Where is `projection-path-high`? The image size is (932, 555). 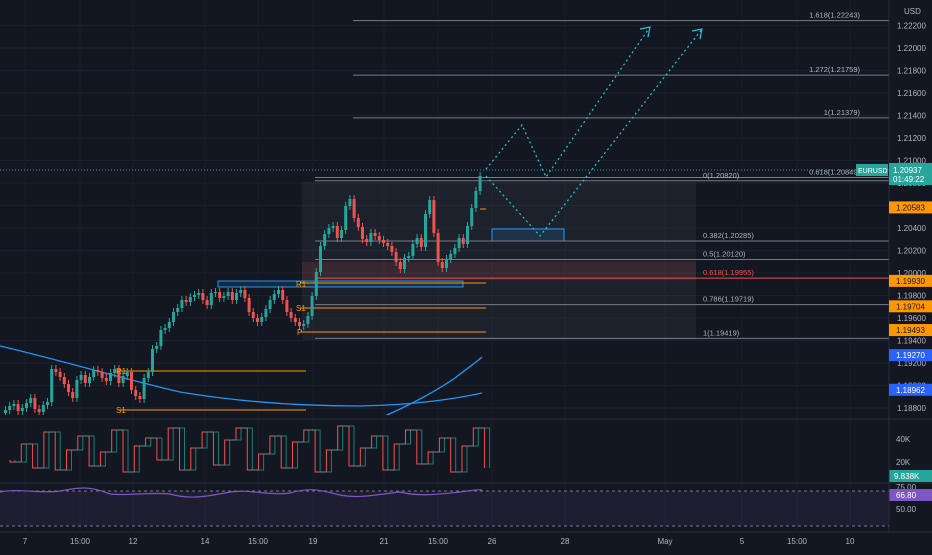 projection-path-high is located at coordinates (568, 102).